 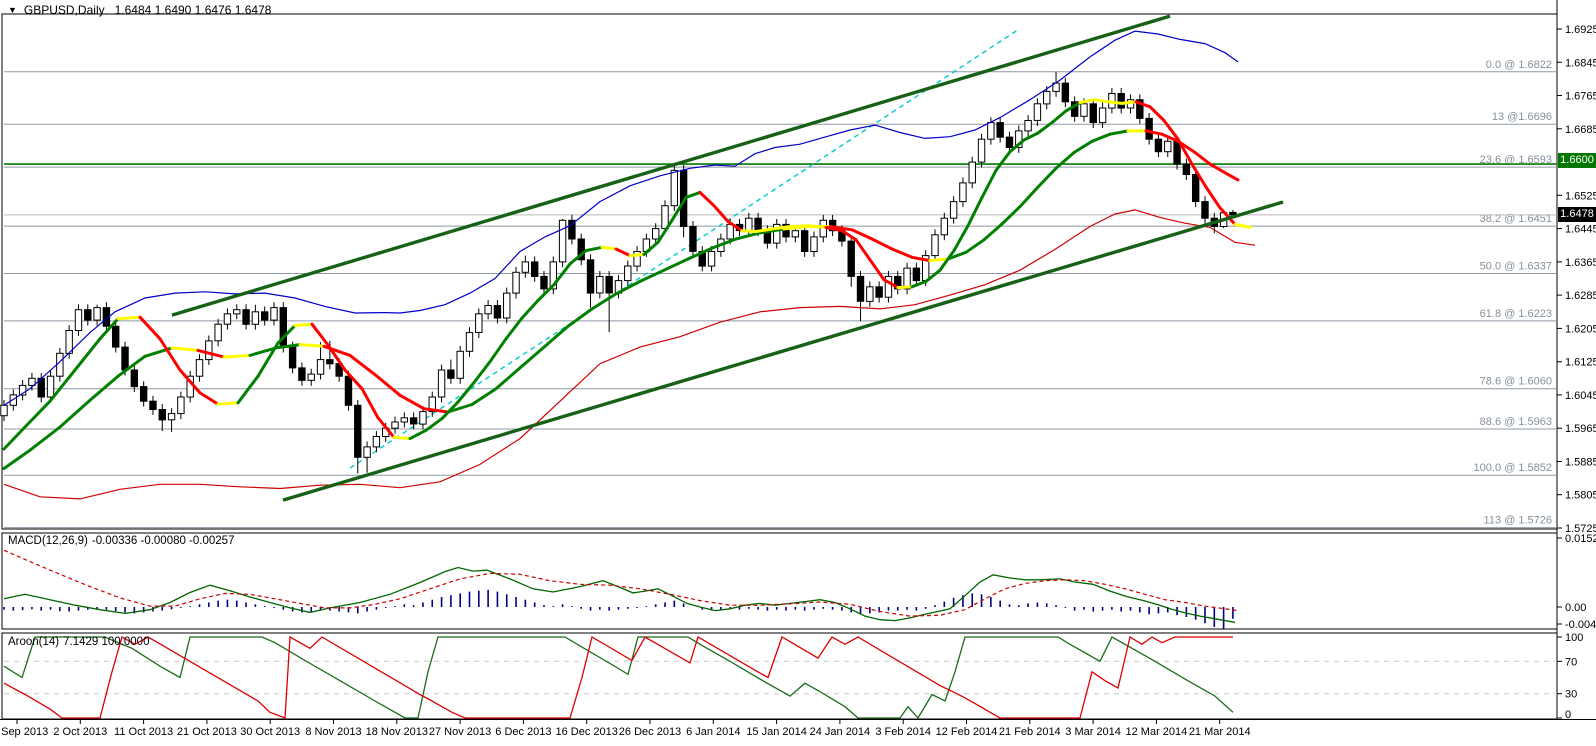 I want to click on macd-panel: 0.0152 0.00 -0.00483, so click(x=799, y=582).